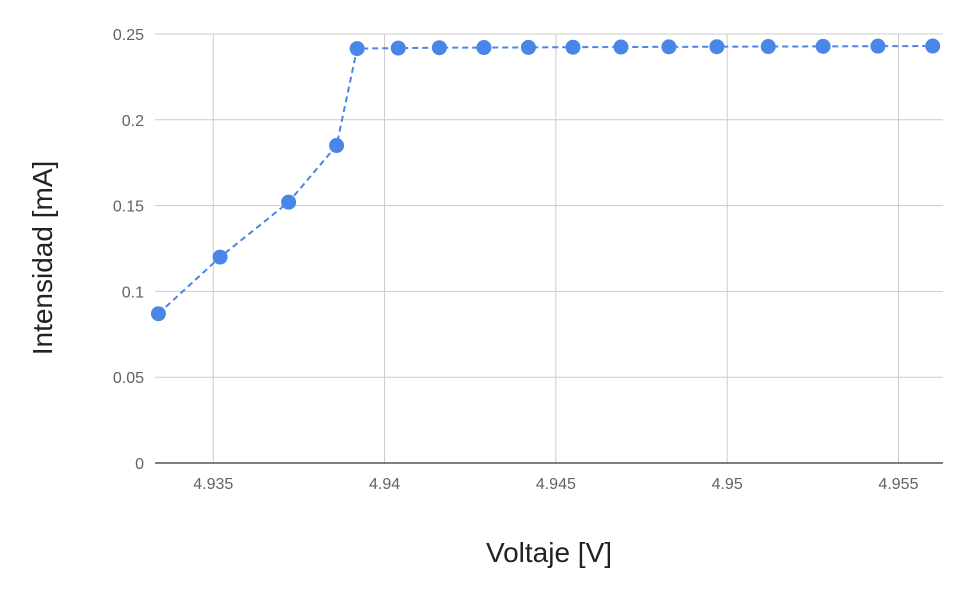 This screenshot has width=975, height=591. Describe the element at coordinates (213, 484) in the screenshot. I see `x-tick-label: 4.935` at that location.